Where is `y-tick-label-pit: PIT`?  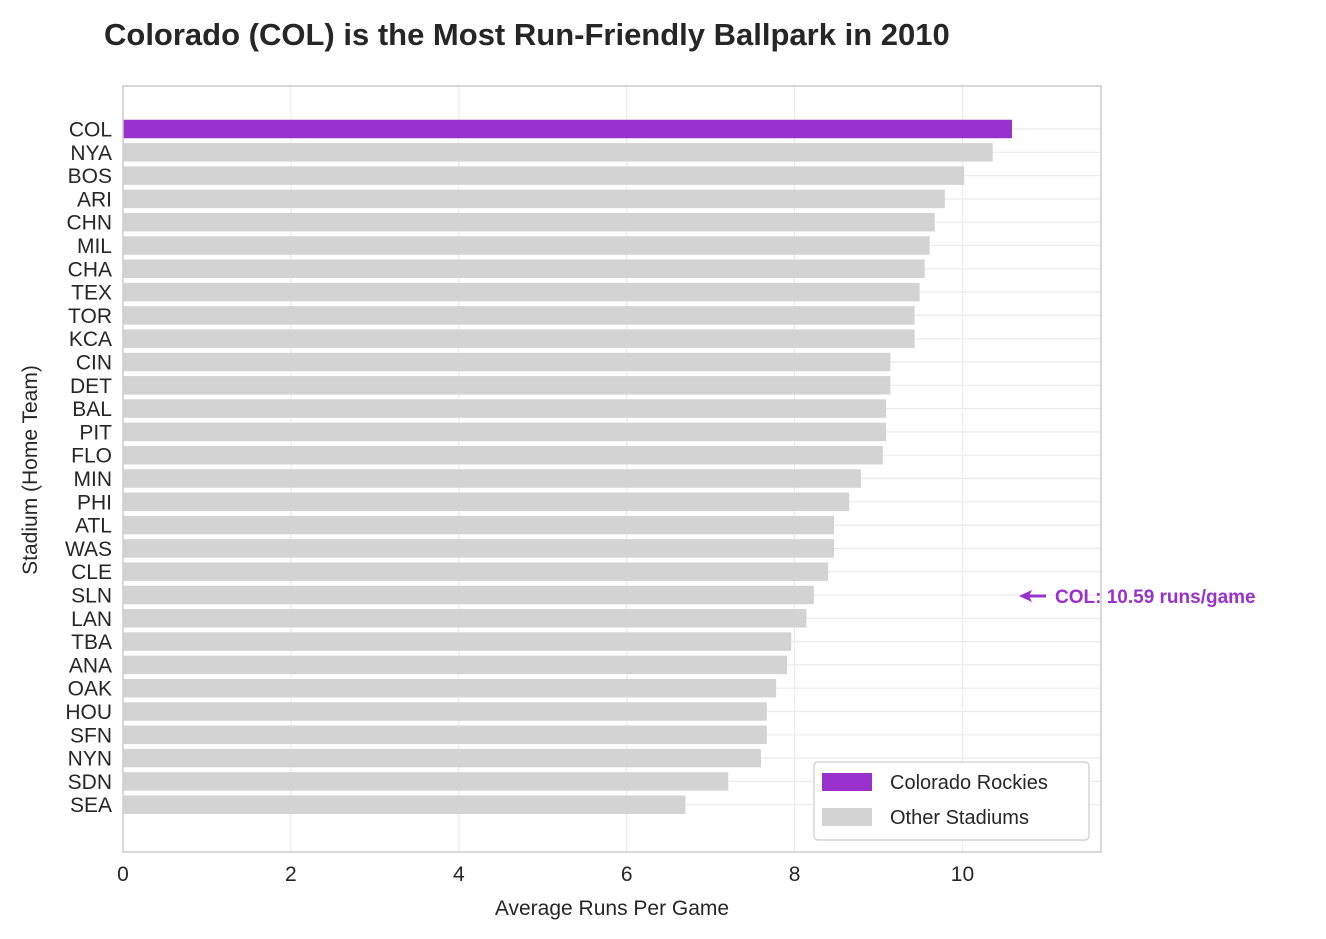 y-tick-label-pit: PIT is located at coordinates (95, 432).